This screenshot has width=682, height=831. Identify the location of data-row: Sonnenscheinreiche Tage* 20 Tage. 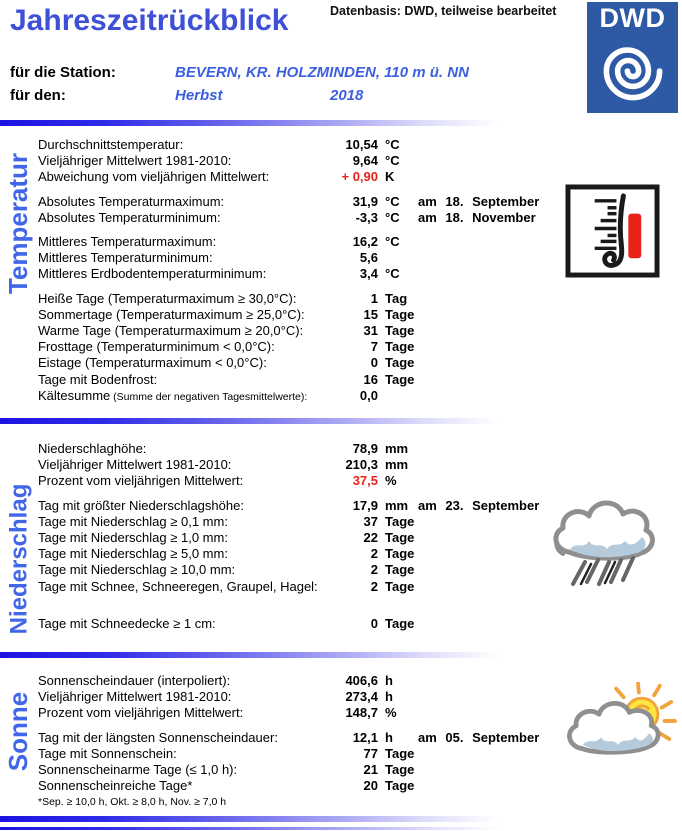
(360, 786).